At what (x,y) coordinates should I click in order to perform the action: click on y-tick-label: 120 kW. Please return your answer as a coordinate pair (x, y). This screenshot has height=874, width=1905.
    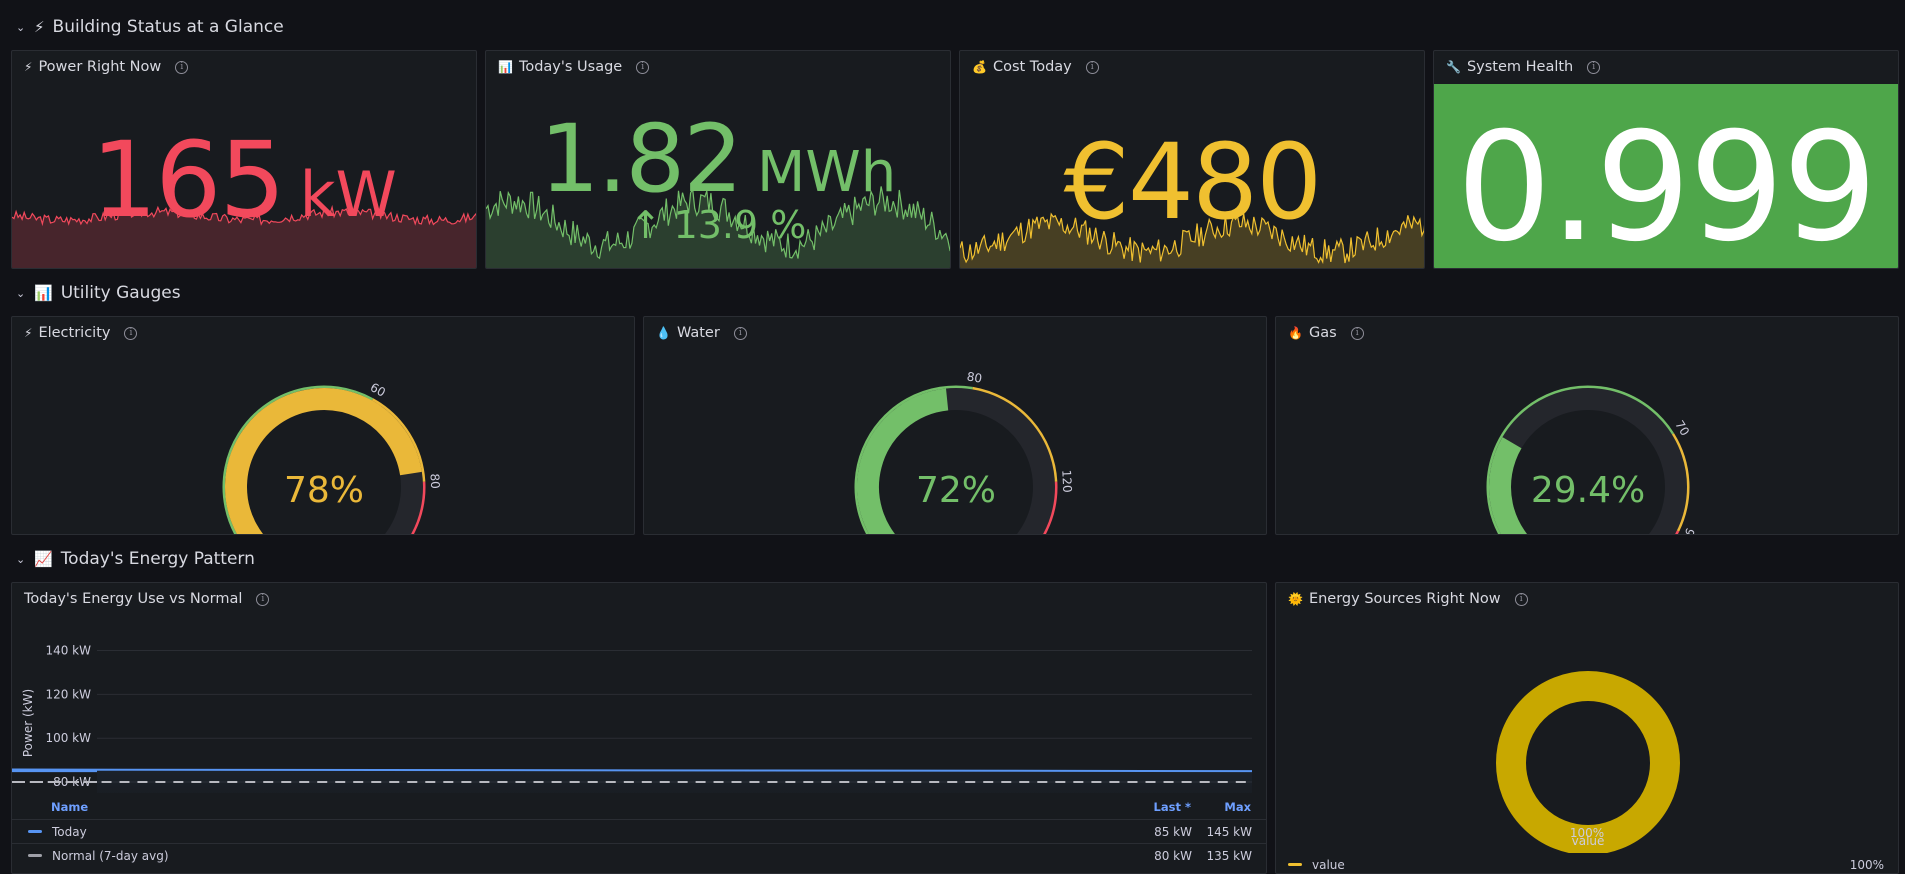
    Looking at the image, I should click on (68, 694).